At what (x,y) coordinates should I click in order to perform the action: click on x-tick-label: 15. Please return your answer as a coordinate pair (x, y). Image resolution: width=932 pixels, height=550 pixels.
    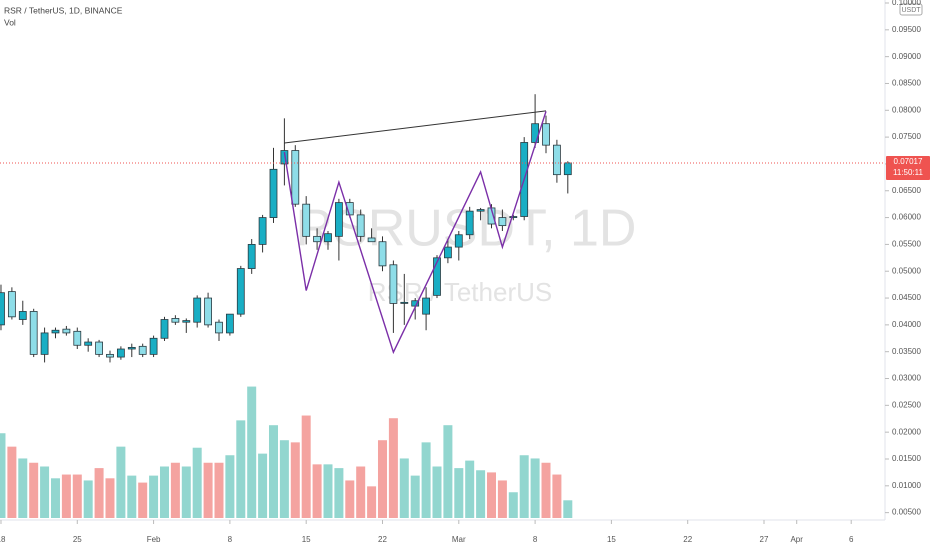
    Looking at the image, I should click on (306, 539).